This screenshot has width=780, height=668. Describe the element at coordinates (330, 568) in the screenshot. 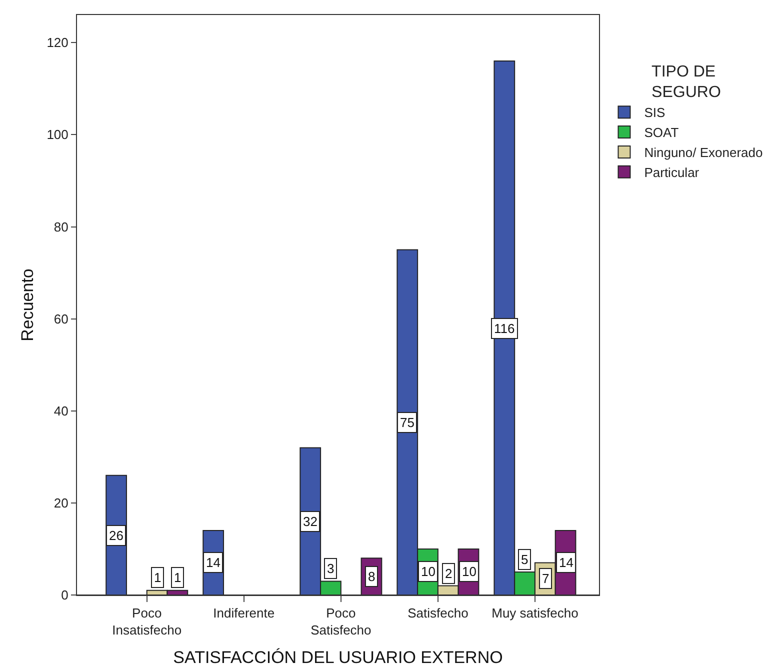

I see `data-label: 3` at that location.